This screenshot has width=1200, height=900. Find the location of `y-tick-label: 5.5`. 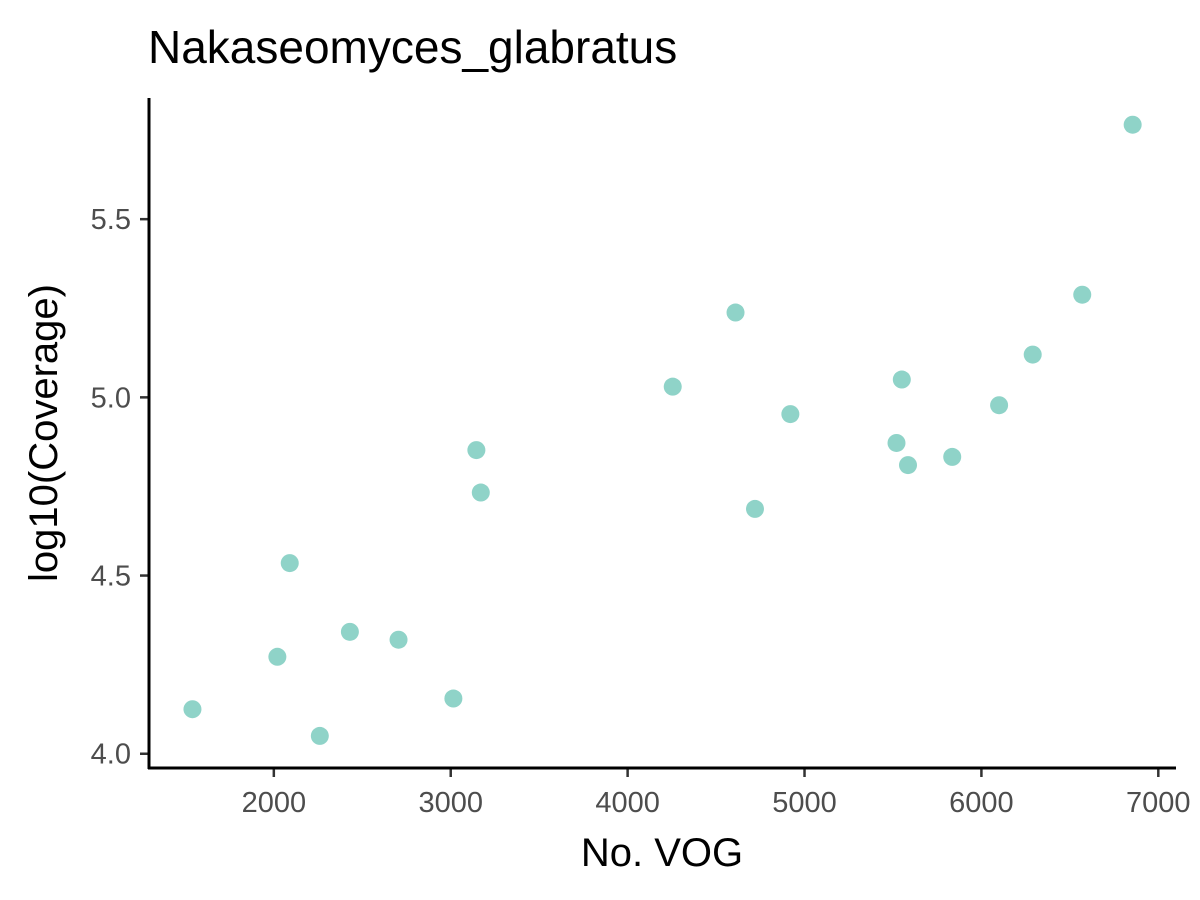

y-tick-label: 5.5 is located at coordinates (111, 220).